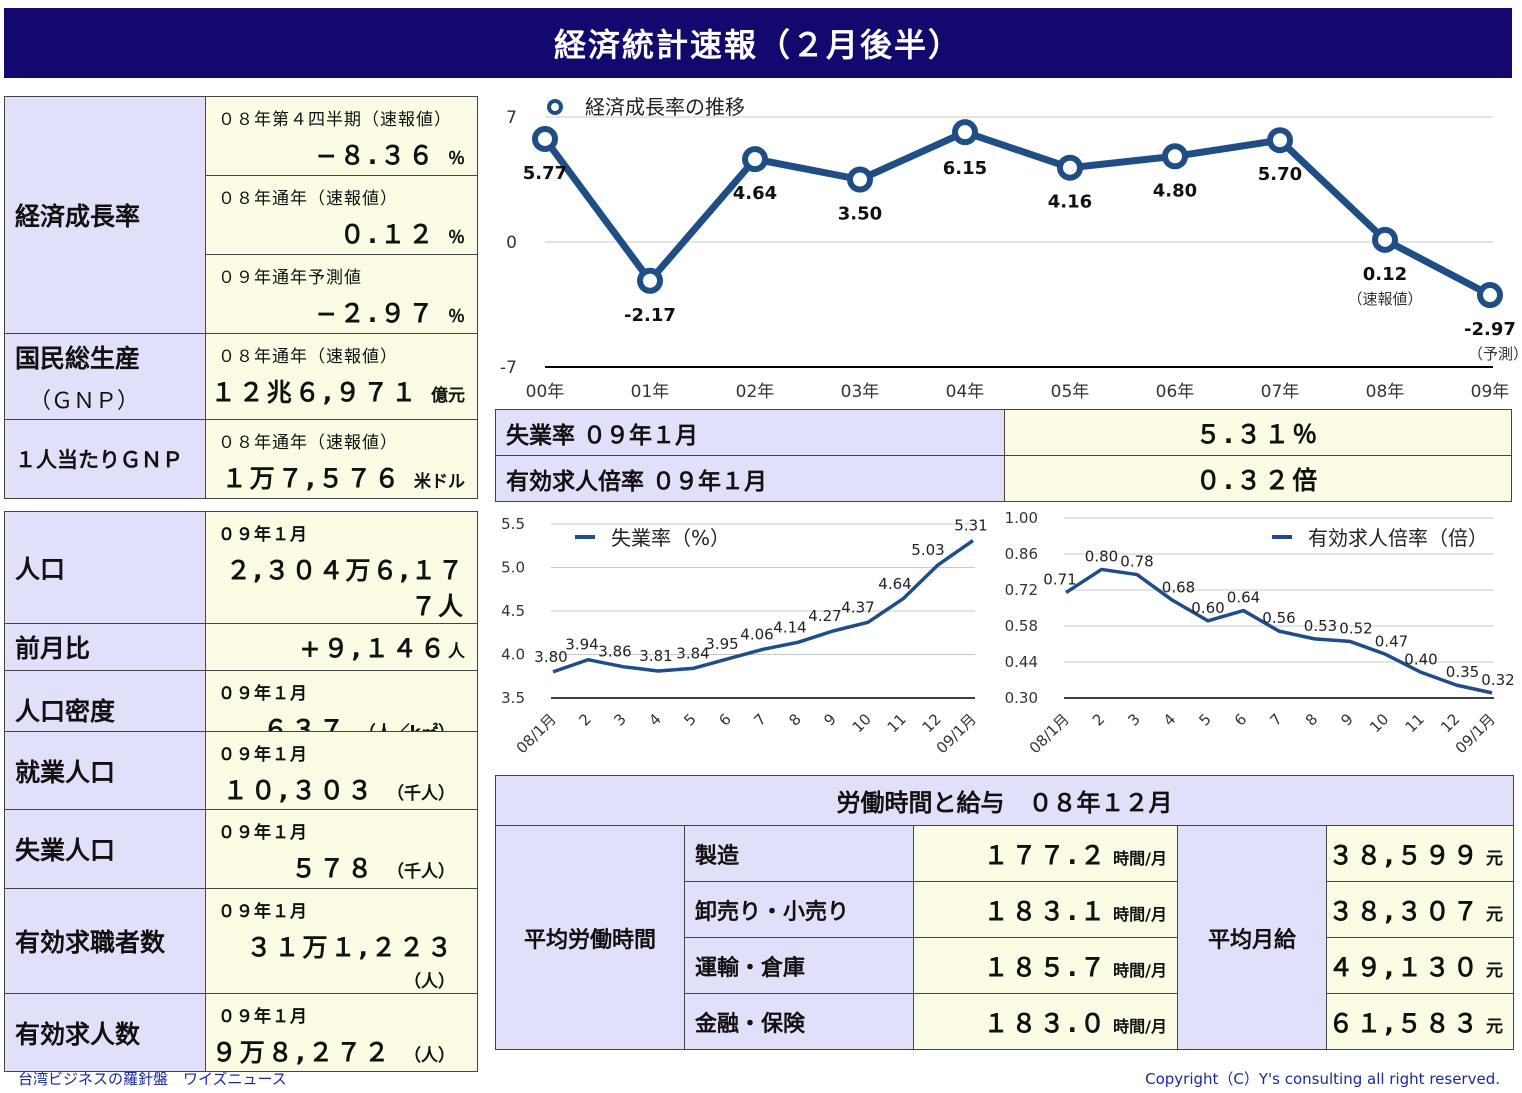 The image size is (1522, 1093). I want to click on pay-value: ６１,５８３ 元, so click(1420, 1021).